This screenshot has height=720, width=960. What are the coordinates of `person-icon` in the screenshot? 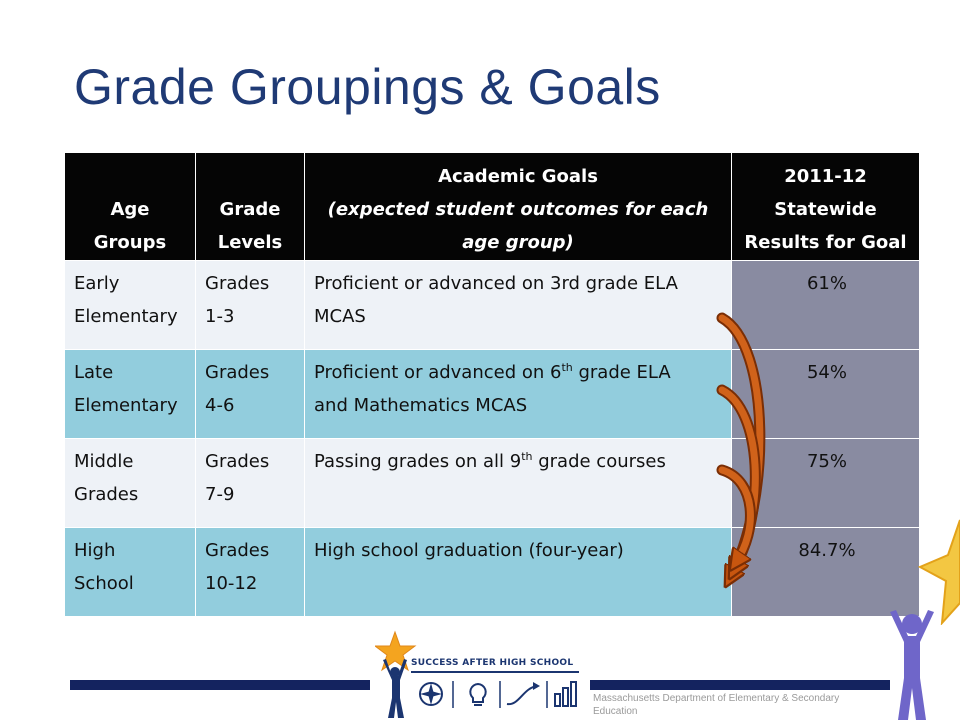 It's located at (912, 665).